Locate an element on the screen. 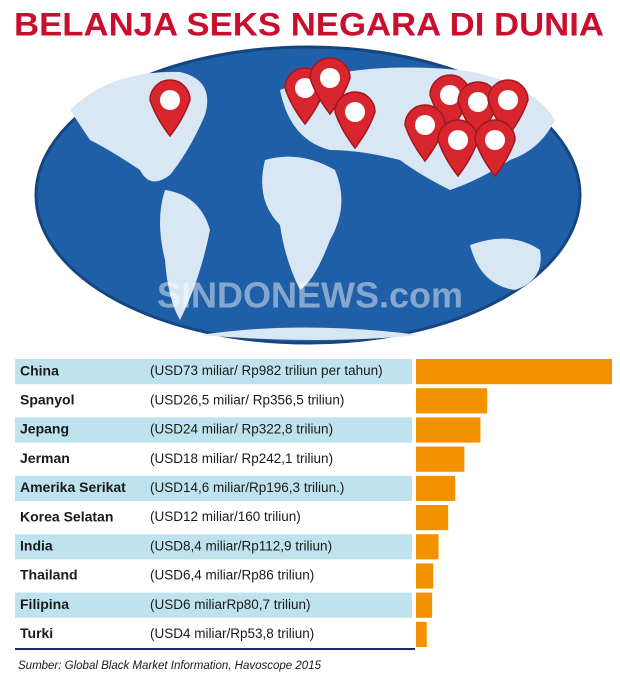 The height and width of the screenshot is (680, 620). row-label: Filipina is located at coordinates (44, 604).